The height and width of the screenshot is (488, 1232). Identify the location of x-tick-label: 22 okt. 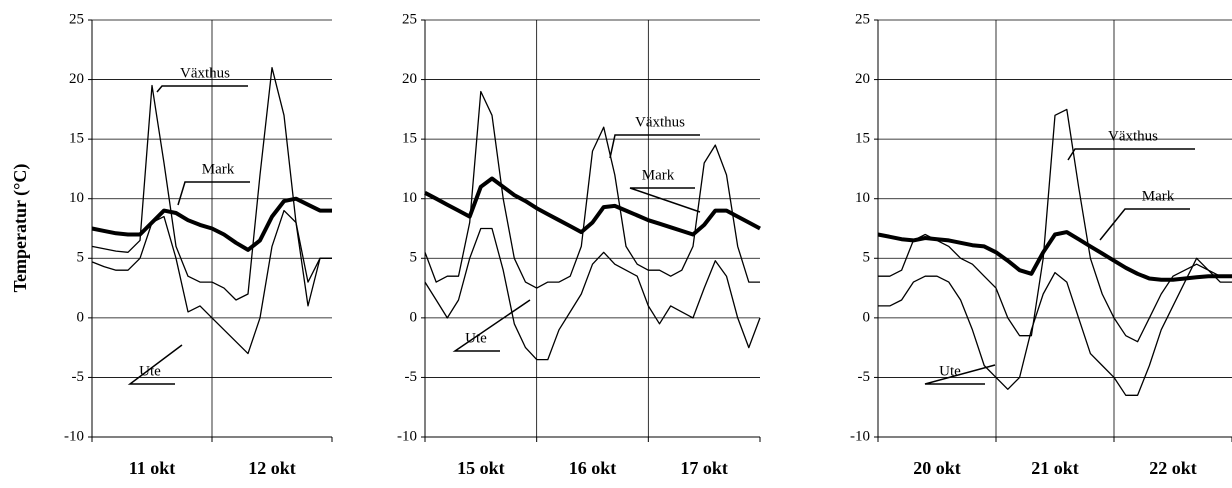
(1173, 468).